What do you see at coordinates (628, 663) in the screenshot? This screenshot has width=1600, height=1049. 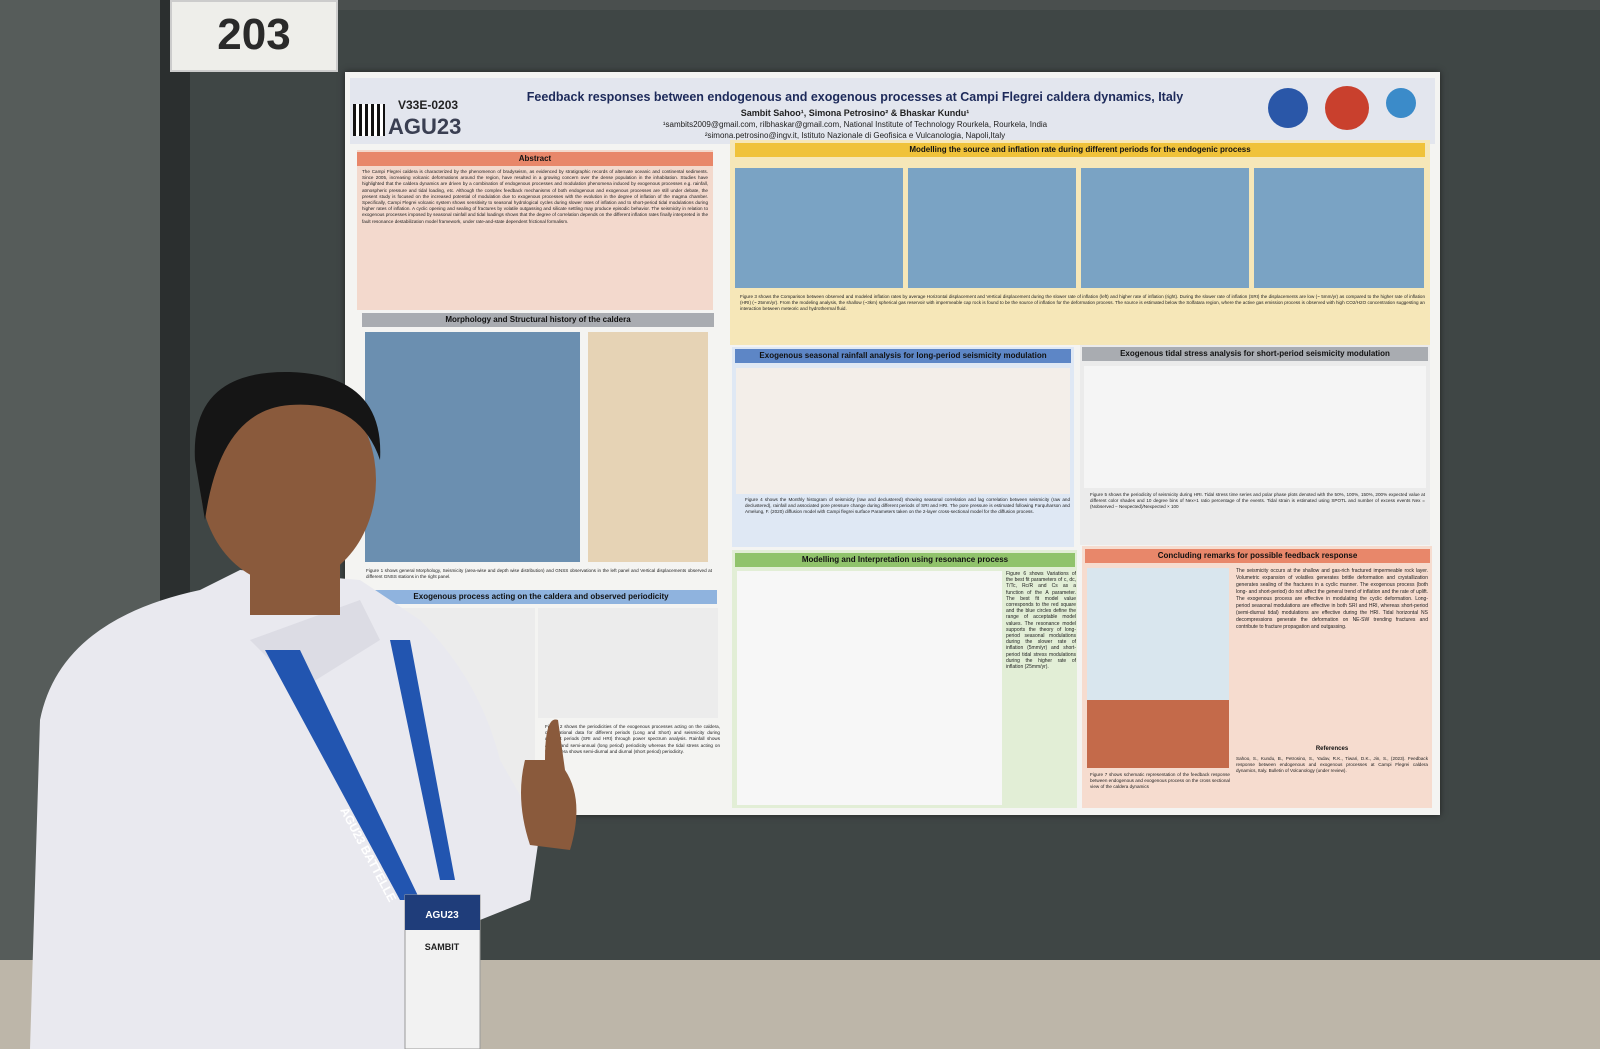 I see `spectrum-figure` at bounding box center [628, 663].